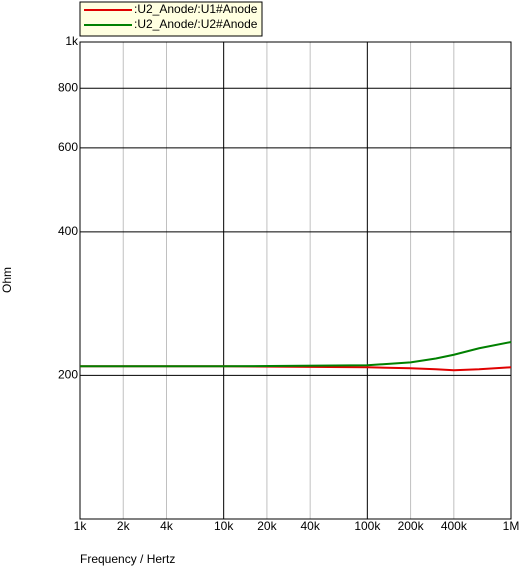 This screenshot has height=572, width=520. Describe the element at coordinates (196, 9) in the screenshot. I see `legend-label: :U2_Anode/:U1#Anode` at that location.